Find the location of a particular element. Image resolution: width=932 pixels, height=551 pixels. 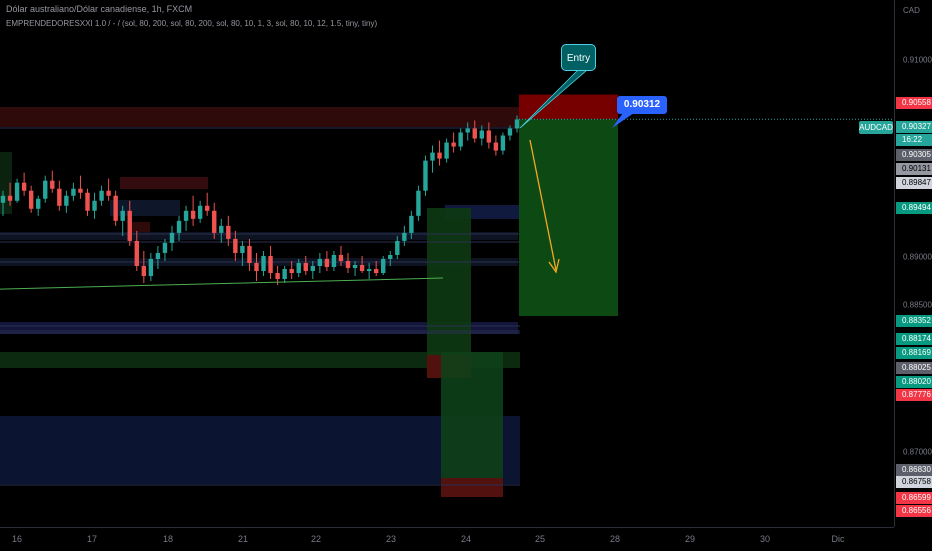

symbol-tag: AUDCAD is located at coordinates (876, 127).